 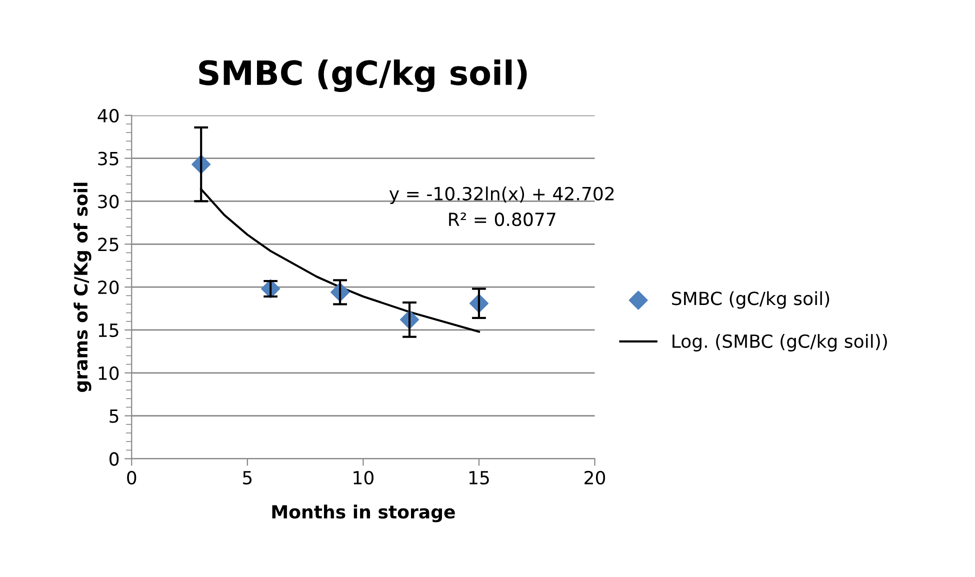 I want to click on y-tick-label: 10, so click(x=108, y=373).